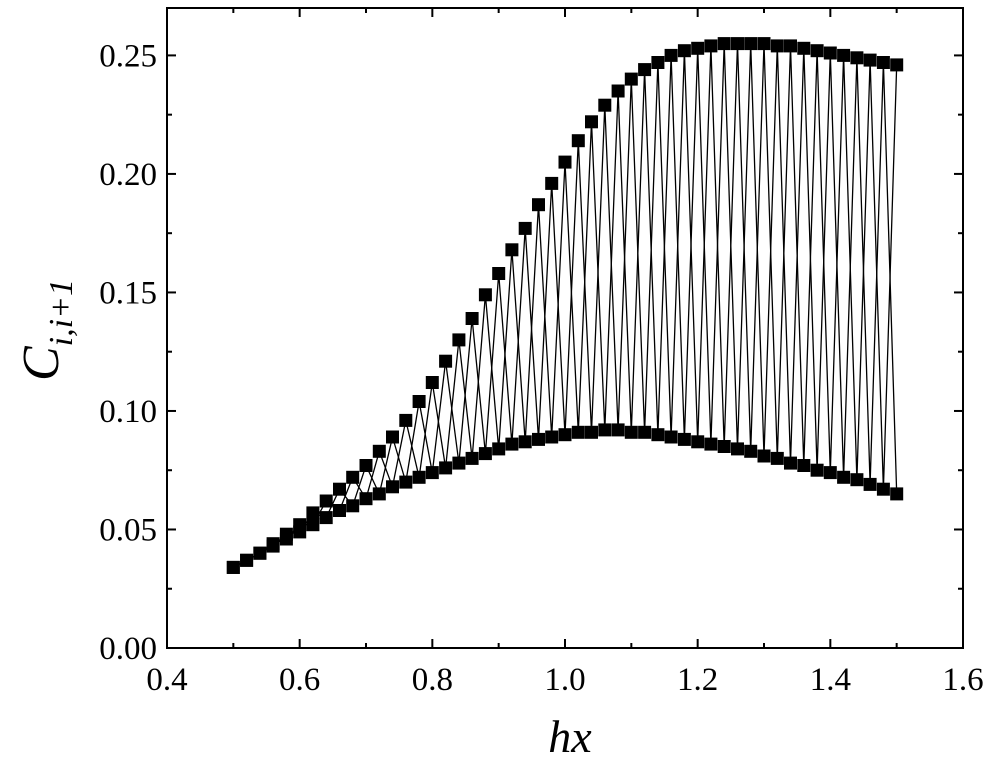  I want to click on x-tick-label: 1.2, so click(697, 680).